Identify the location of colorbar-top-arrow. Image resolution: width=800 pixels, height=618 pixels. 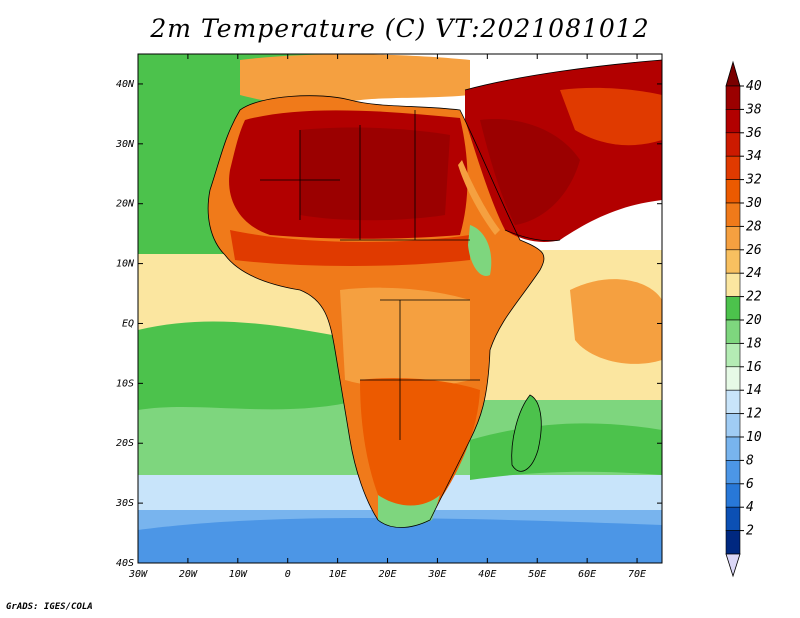
(733, 73).